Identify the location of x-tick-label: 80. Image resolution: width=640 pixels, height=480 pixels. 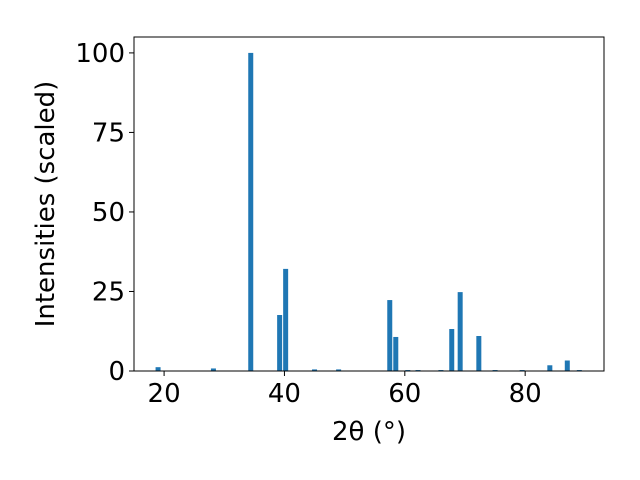
(525, 394).